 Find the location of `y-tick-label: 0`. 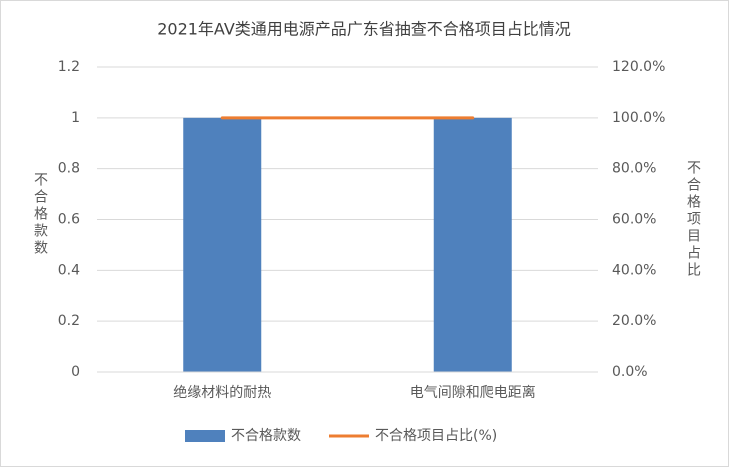

y-tick-label: 0 is located at coordinates (75, 372).